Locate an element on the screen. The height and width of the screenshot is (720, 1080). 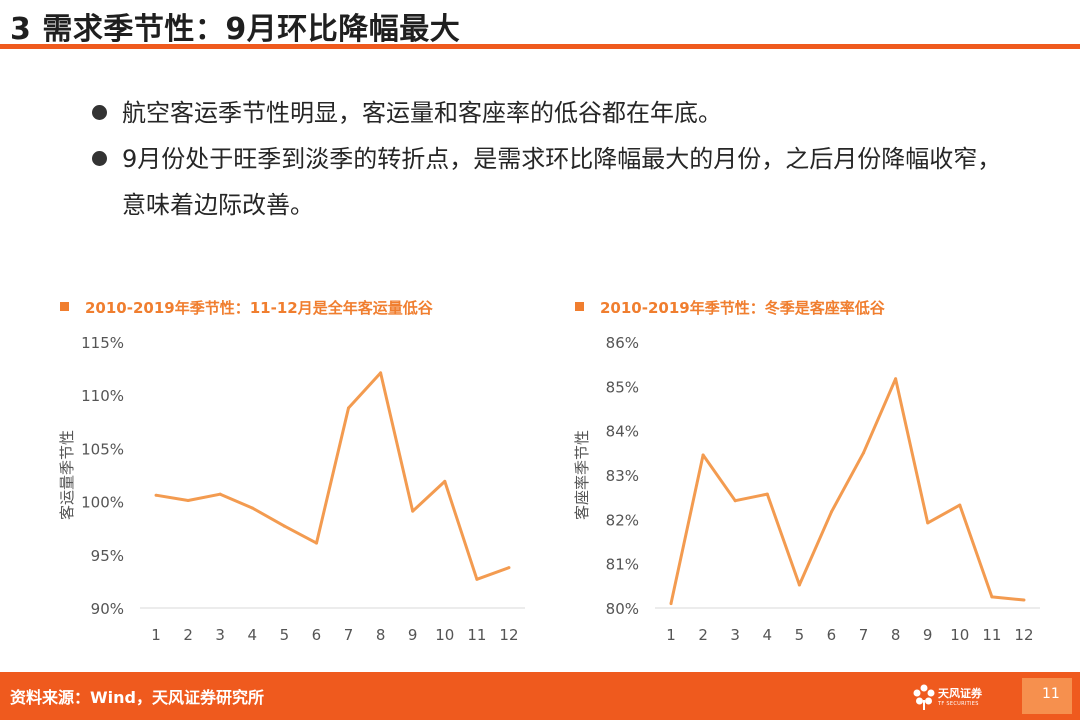
y-tick-label: 90% is located at coordinates (107, 609).